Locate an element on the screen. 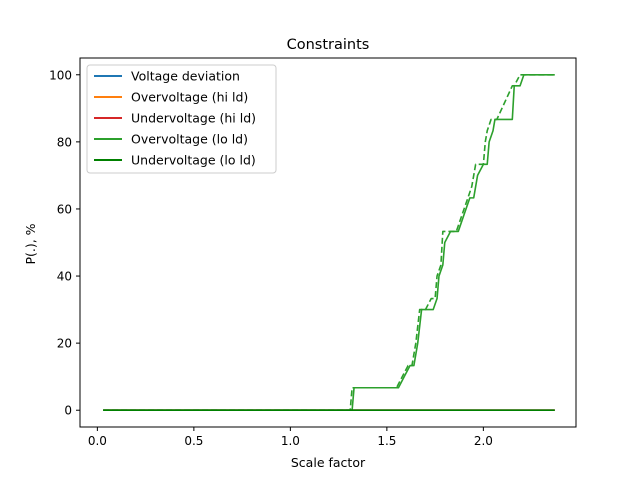 This screenshot has width=640, height=484. y-tick-label: 40 is located at coordinates (64, 277).